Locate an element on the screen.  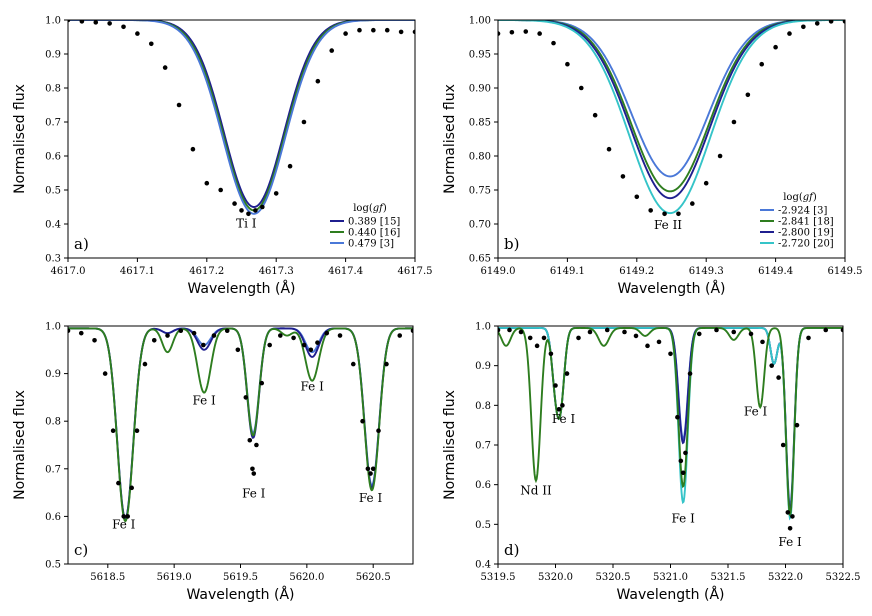
x-tick-label: 4617.0 is located at coordinates (68, 271).